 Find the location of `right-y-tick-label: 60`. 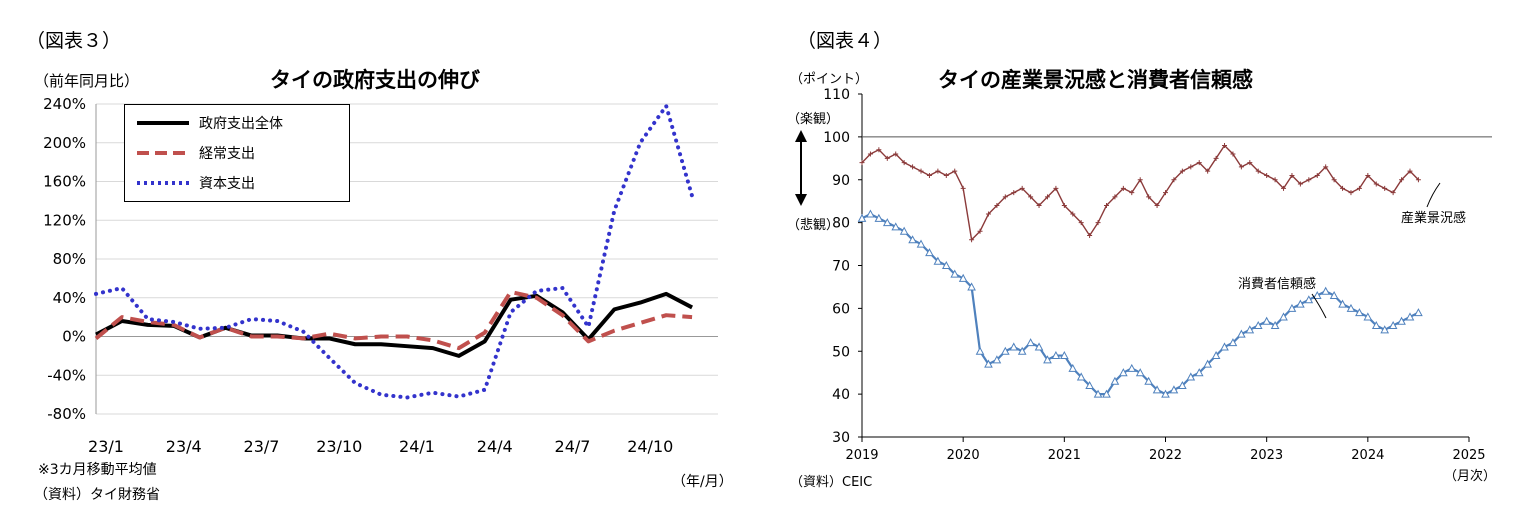

right-y-tick-label: 60 is located at coordinates (841, 309).